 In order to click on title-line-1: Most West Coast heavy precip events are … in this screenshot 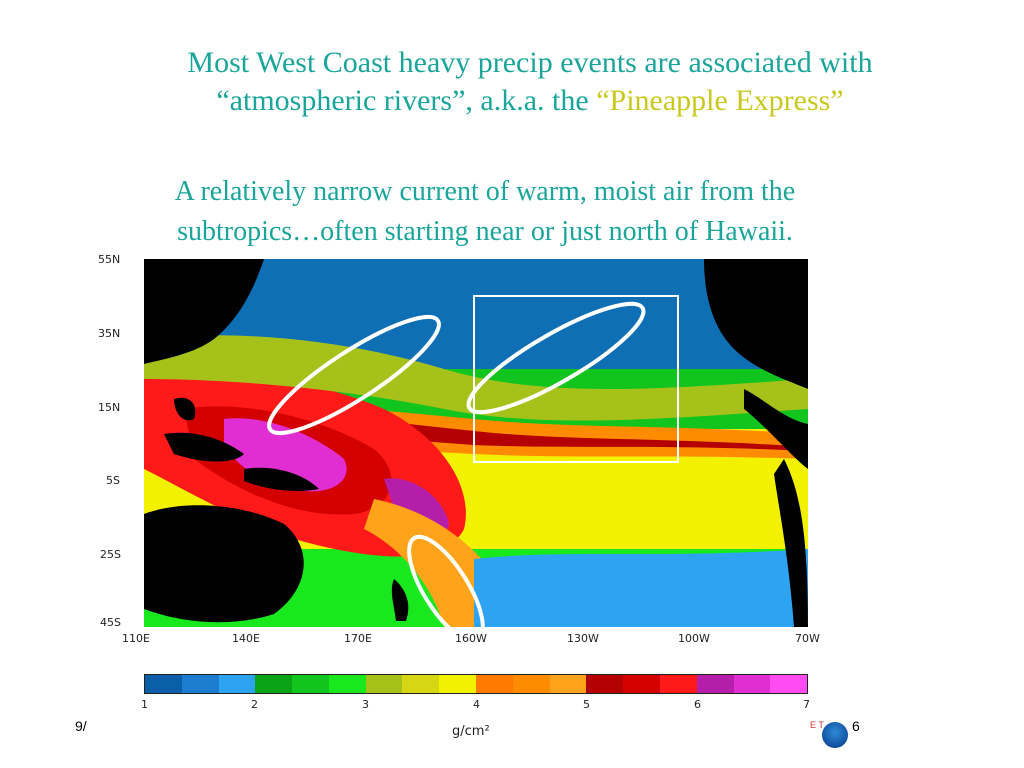, I will do `click(530, 62)`.